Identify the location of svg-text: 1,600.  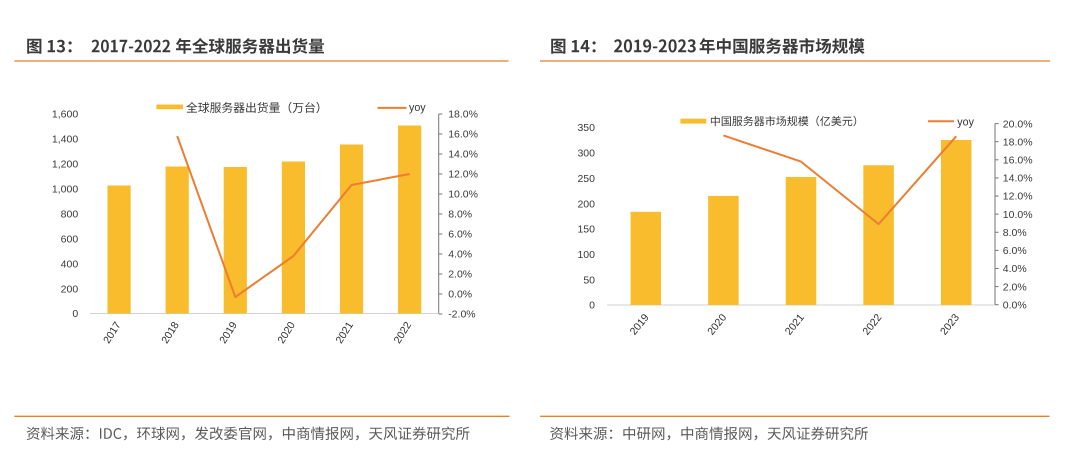
(65, 115).